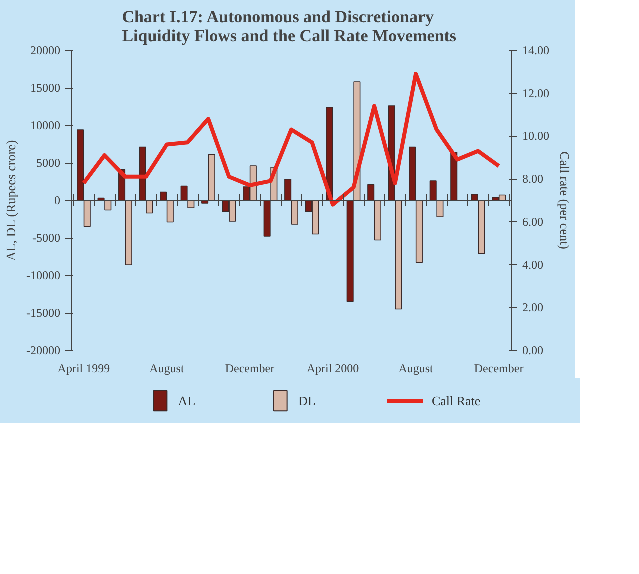 This screenshot has width=639, height=574. I want to click on y-tick-label: 5000, so click(48, 163).